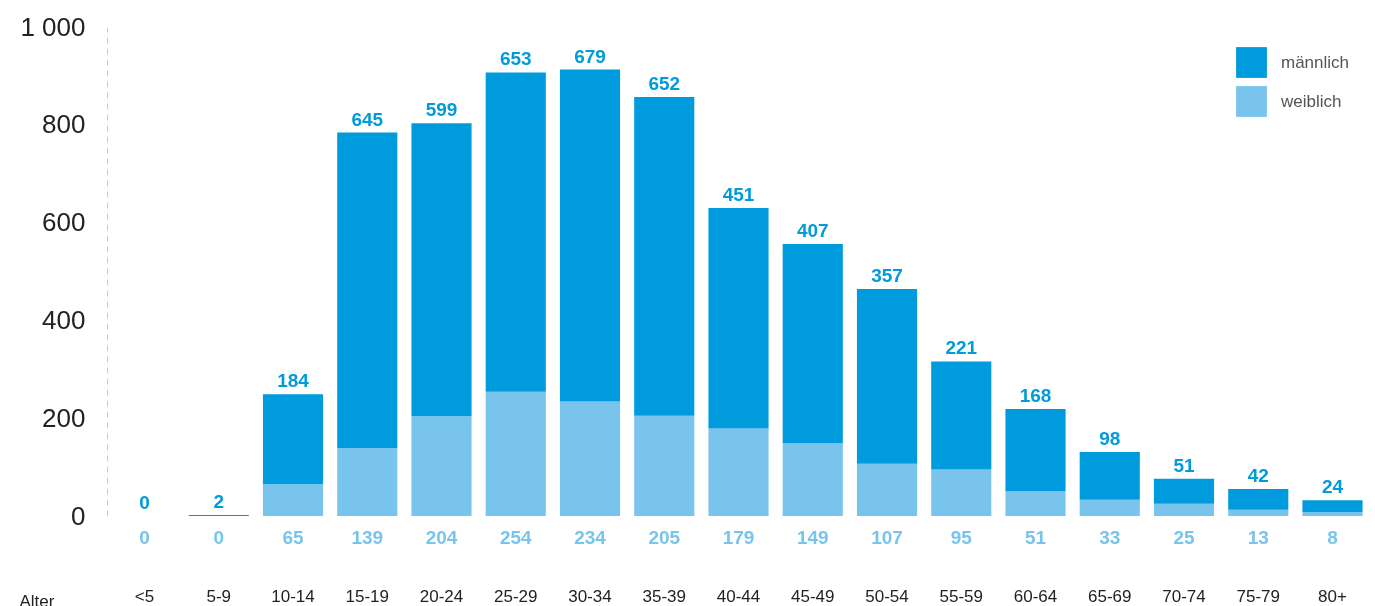  I want to click on y-tick-label: 600, so click(64, 222).